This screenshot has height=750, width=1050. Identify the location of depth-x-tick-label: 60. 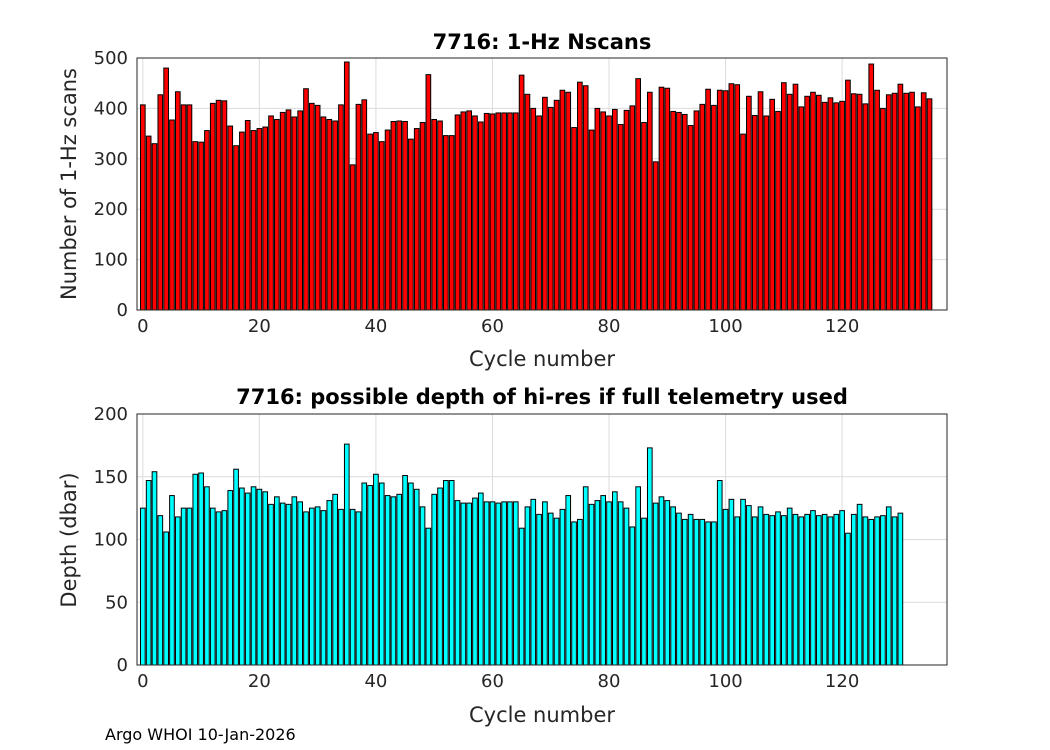
(492, 681).